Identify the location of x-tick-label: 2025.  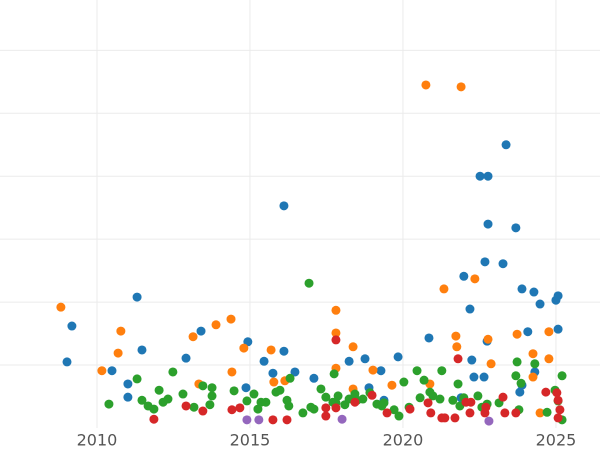
(556, 440).